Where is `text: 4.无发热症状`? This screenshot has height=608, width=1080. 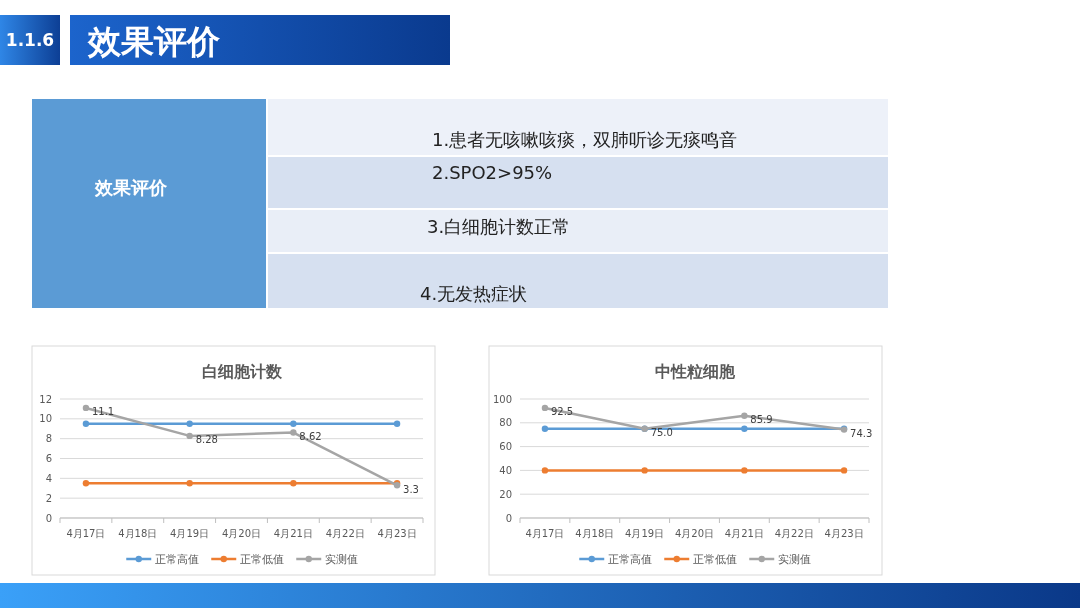
text: 4.无发热症状 is located at coordinates (474, 293).